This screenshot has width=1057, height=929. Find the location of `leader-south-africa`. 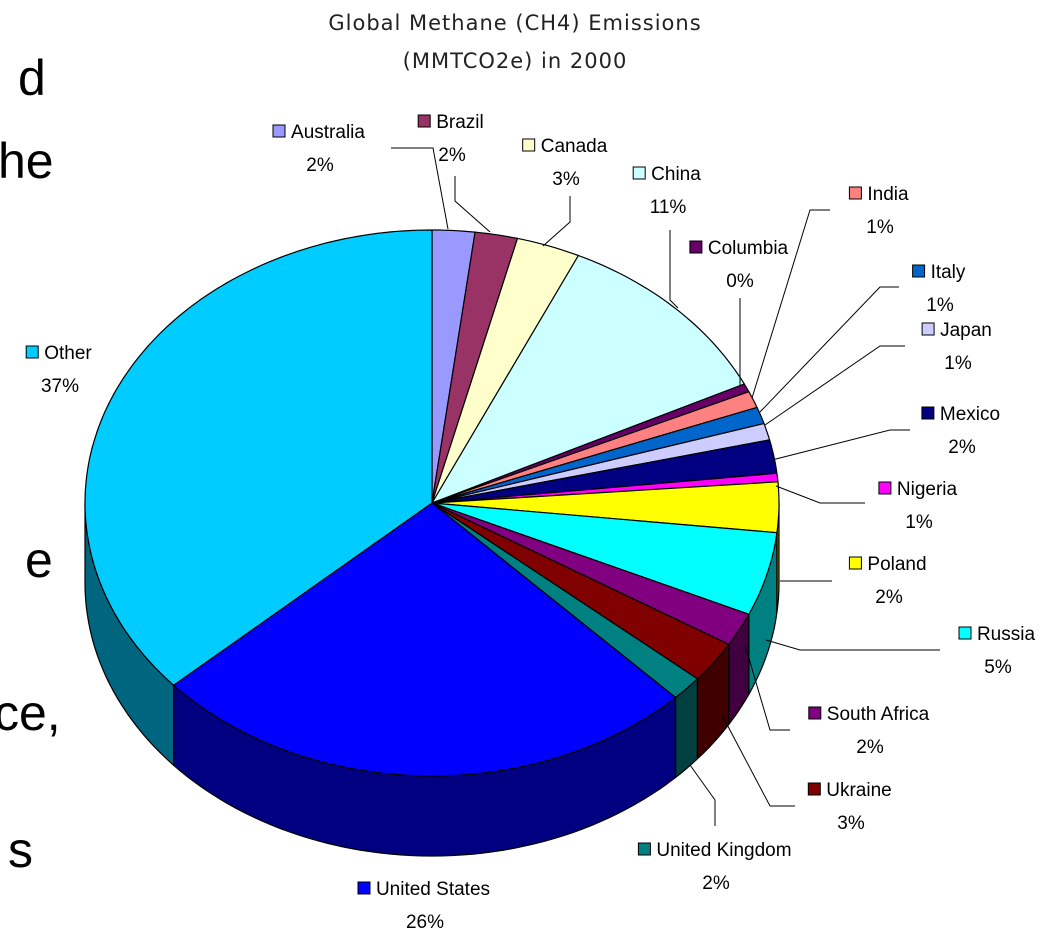

leader-south-africa is located at coordinates (767, 687).